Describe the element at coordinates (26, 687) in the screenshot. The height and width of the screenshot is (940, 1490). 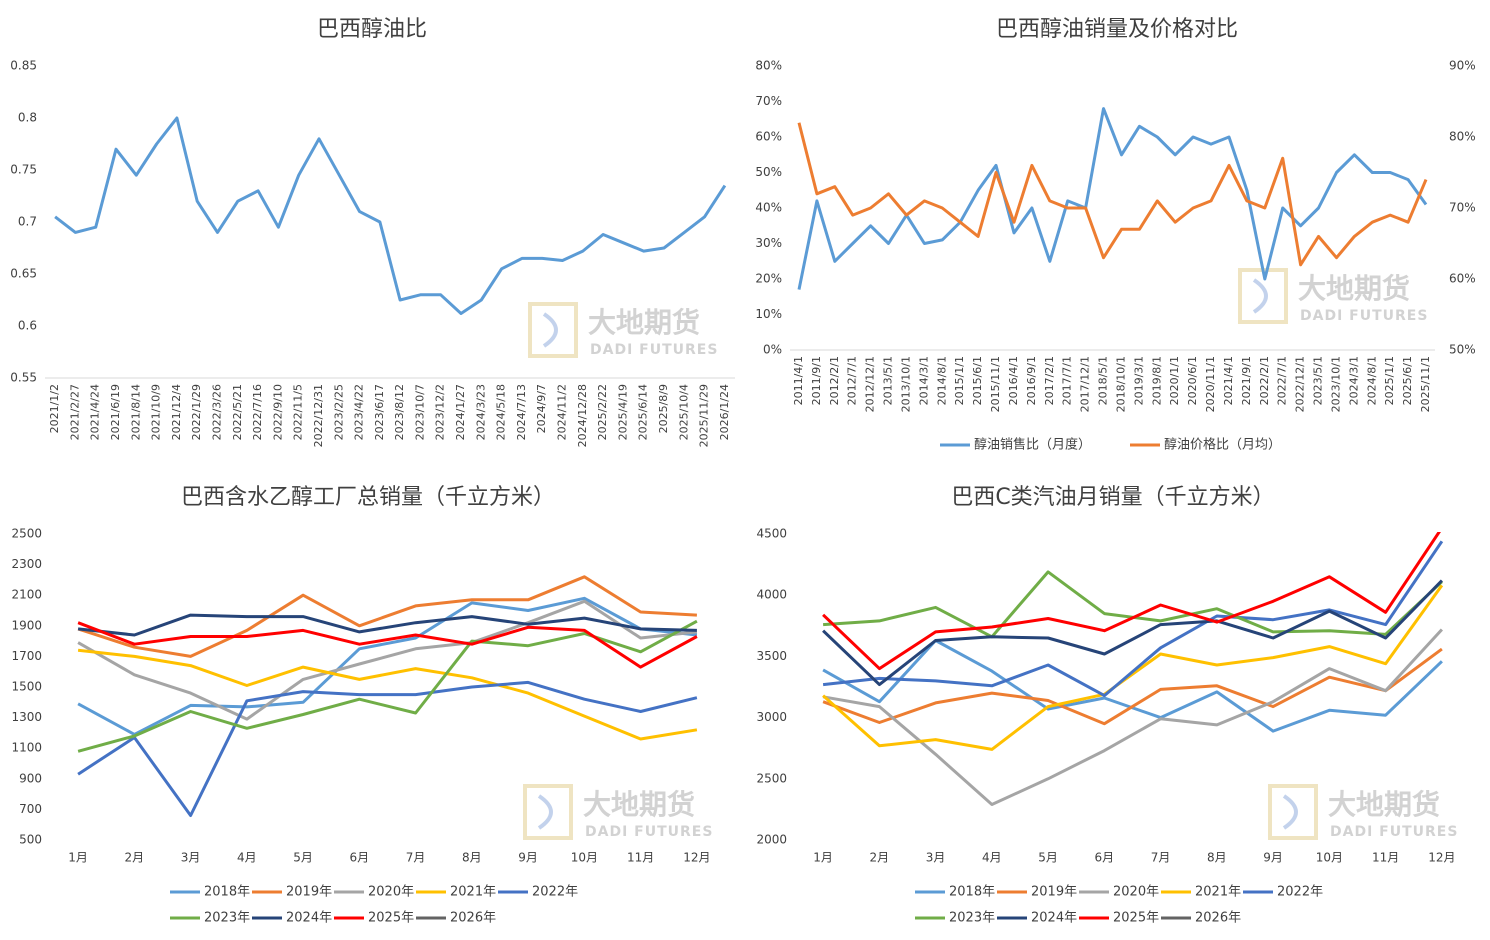
I see `y-tick-label: 1500` at that location.